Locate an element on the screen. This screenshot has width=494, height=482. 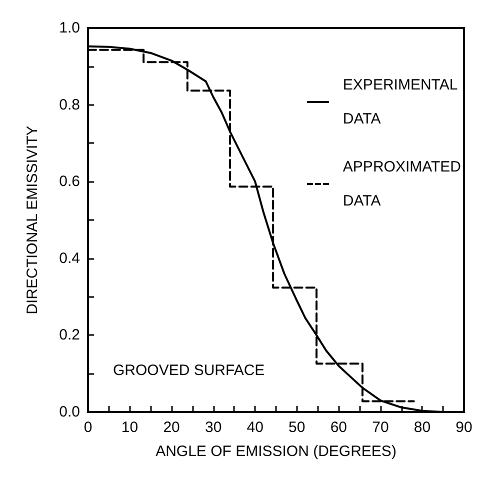
legend-label: APPROXIMATED DATA is located at coordinates (402, 184).